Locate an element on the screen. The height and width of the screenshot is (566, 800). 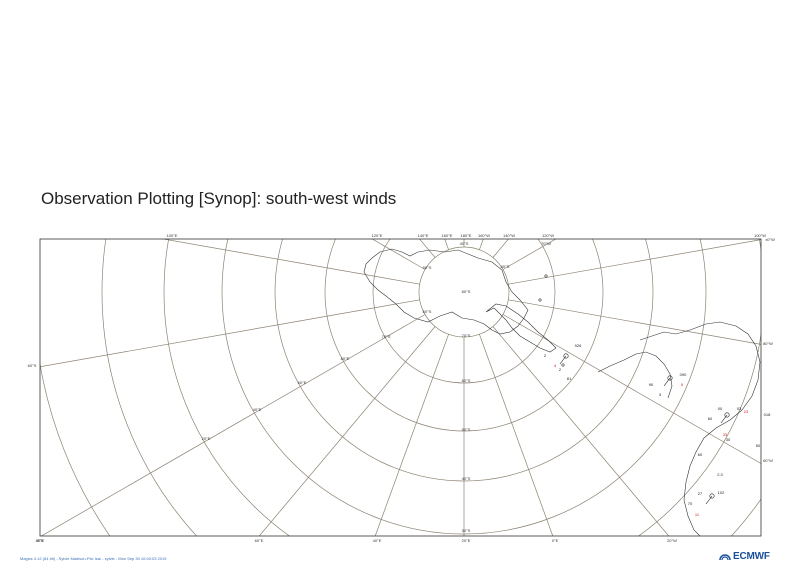
right-longitude-label: 60°W is located at coordinates (768, 460).